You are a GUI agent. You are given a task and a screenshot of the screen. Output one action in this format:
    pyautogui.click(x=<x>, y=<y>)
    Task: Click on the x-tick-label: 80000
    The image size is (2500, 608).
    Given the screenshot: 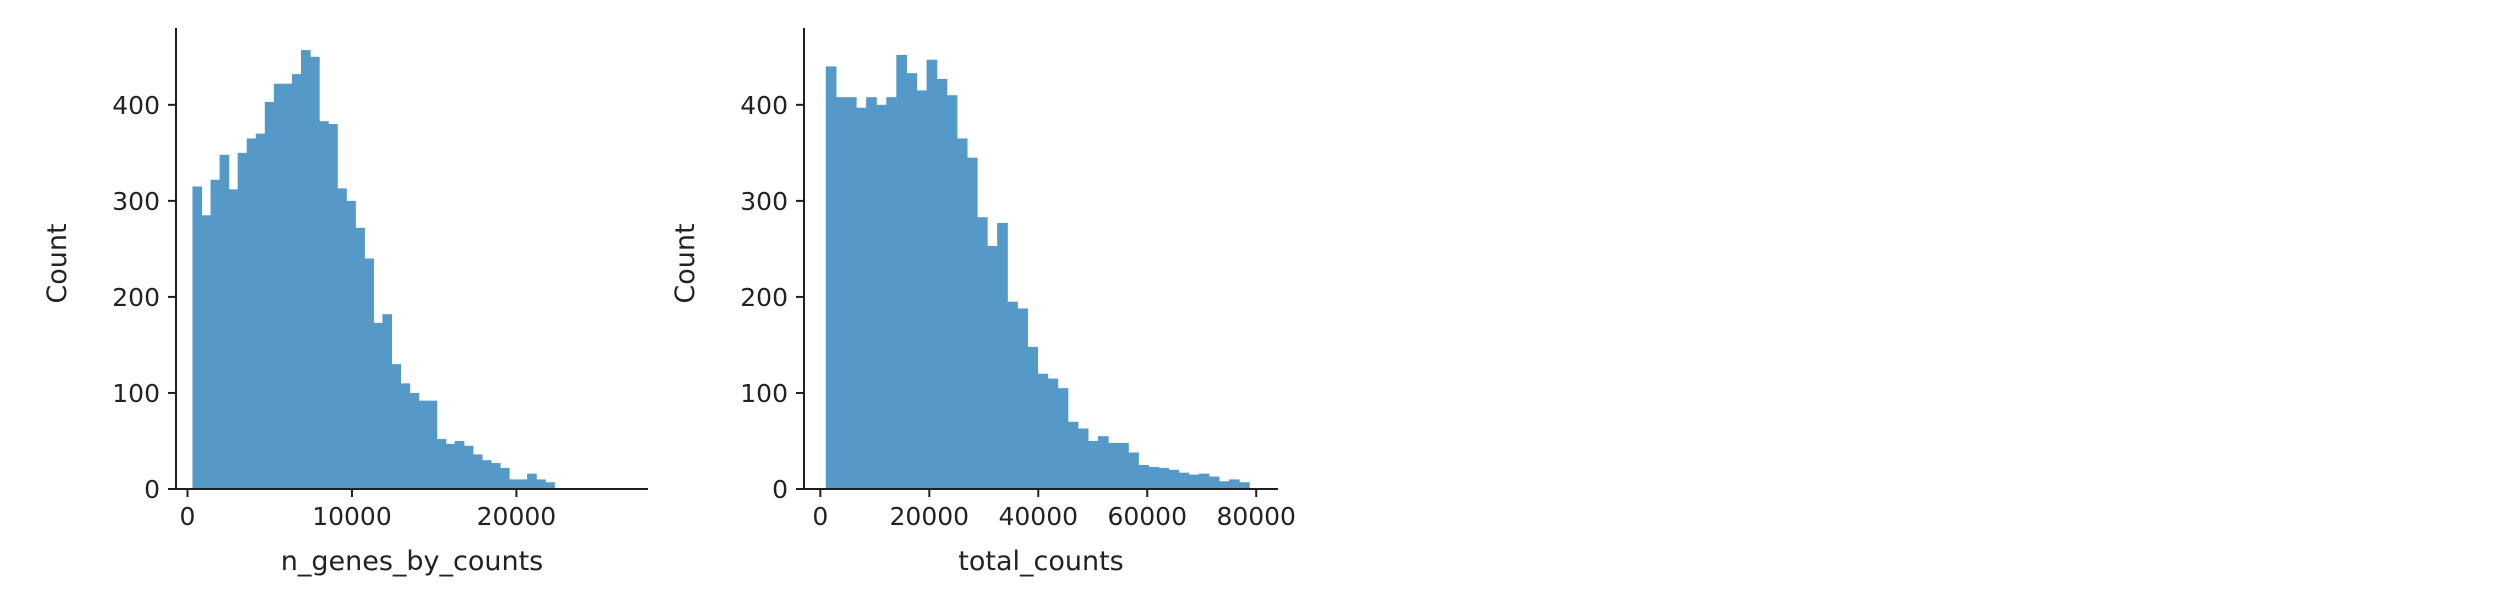 What is the action you would take?
    pyautogui.click(x=1256, y=516)
    